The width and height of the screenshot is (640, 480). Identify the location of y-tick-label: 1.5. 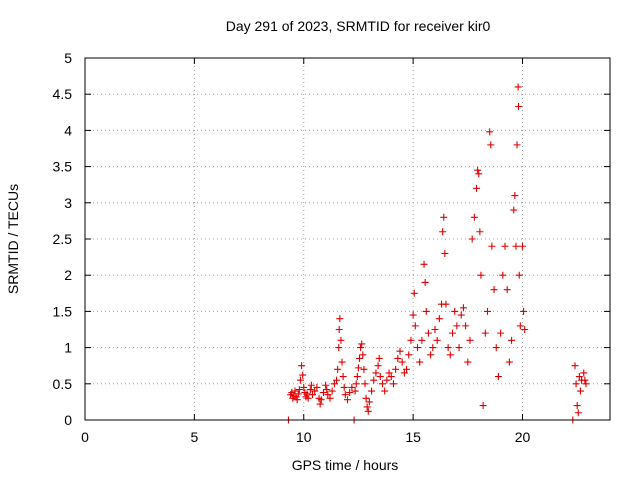
(63, 311).